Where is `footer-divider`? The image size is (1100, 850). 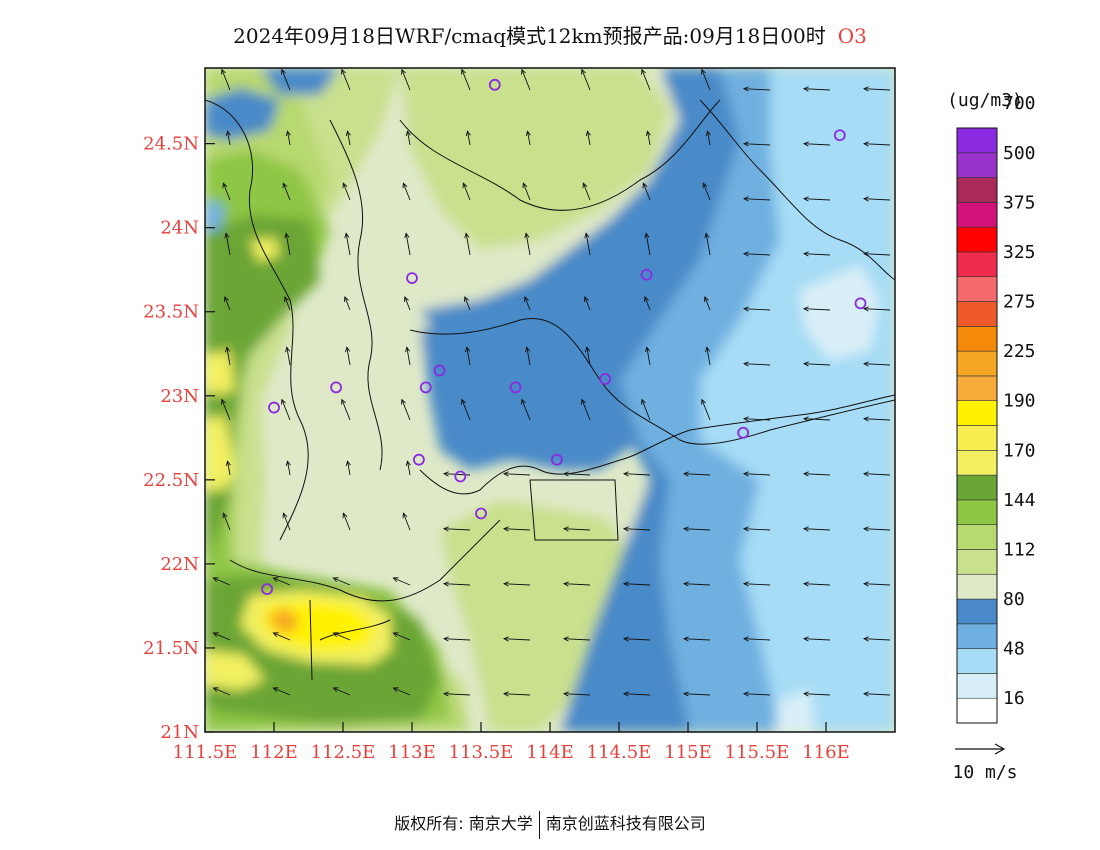
footer-divider is located at coordinates (539, 824).